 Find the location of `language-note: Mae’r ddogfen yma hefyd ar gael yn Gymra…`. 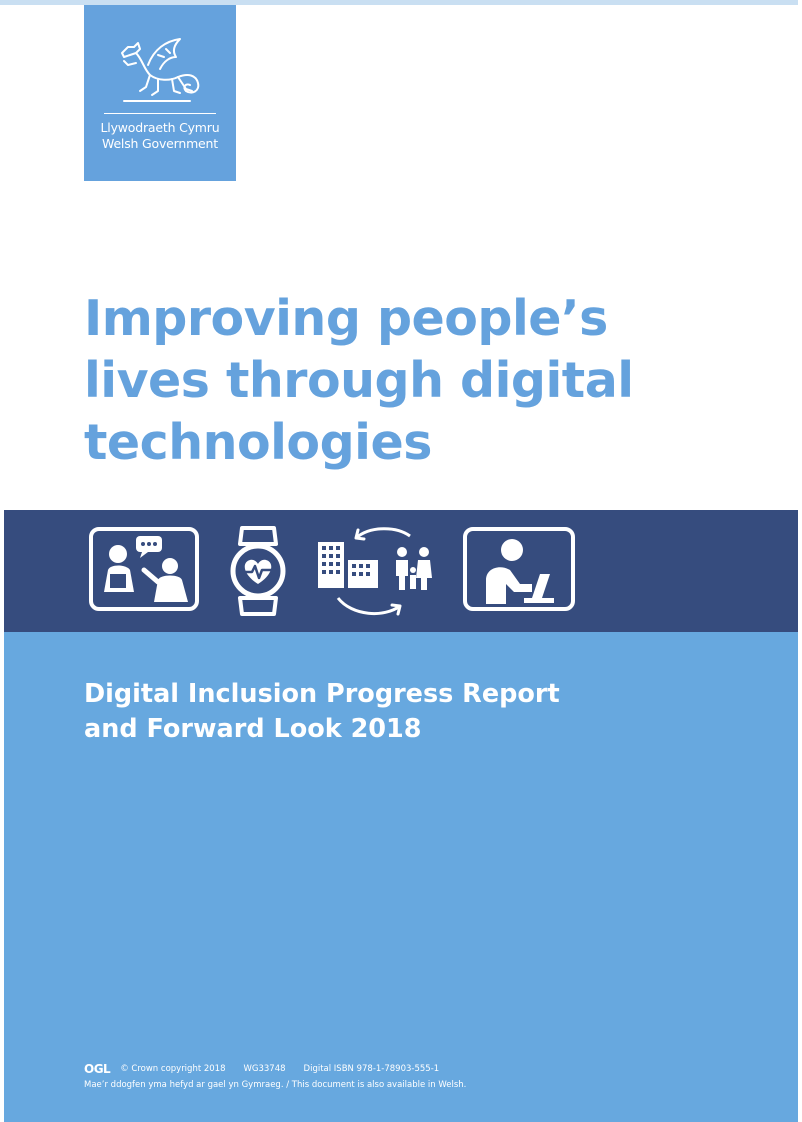

language-note: Mae’r ddogfen yma hefyd ar gael yn Gymra… is located at coordinates (275, 1085).